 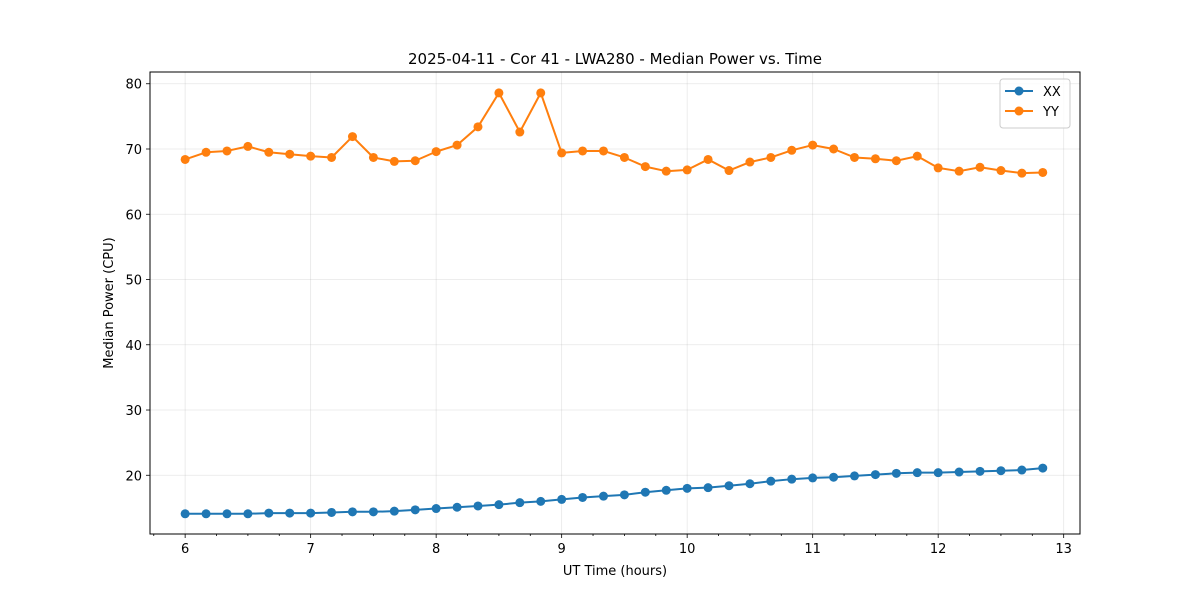 I want to click on legend-item-yy: YY, so click(x=1032, y=112).